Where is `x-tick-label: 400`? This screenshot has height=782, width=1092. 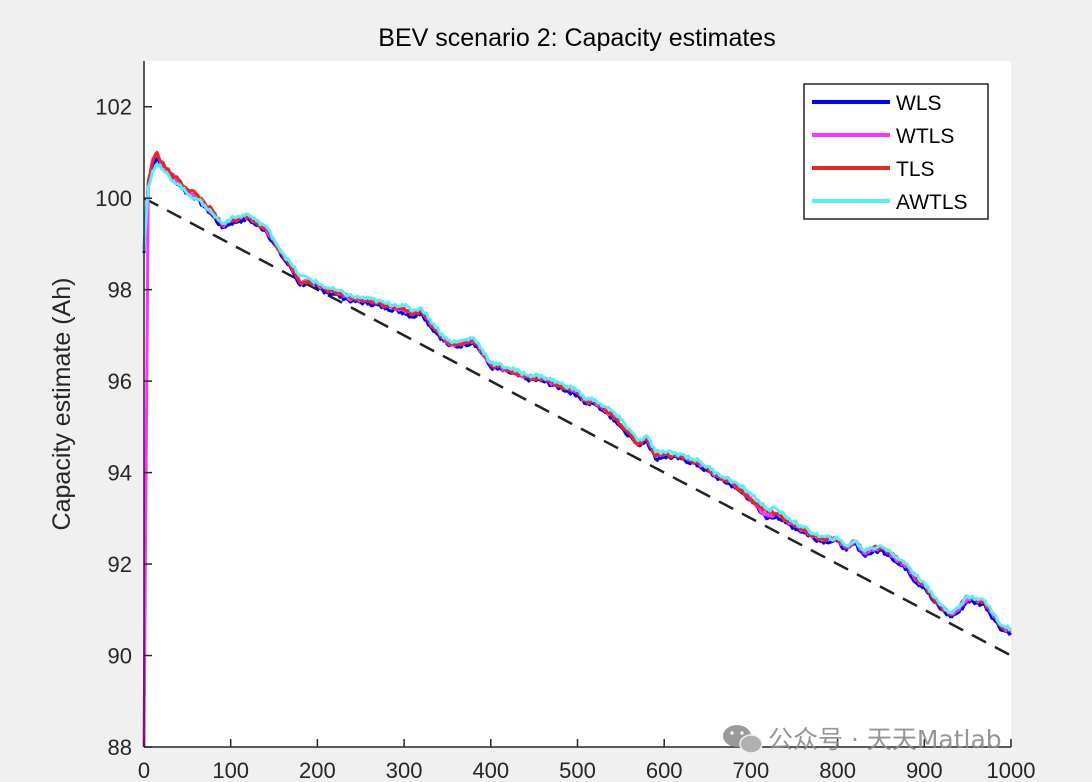
x-tick-label: 400 is located at coordinates (490, 770).